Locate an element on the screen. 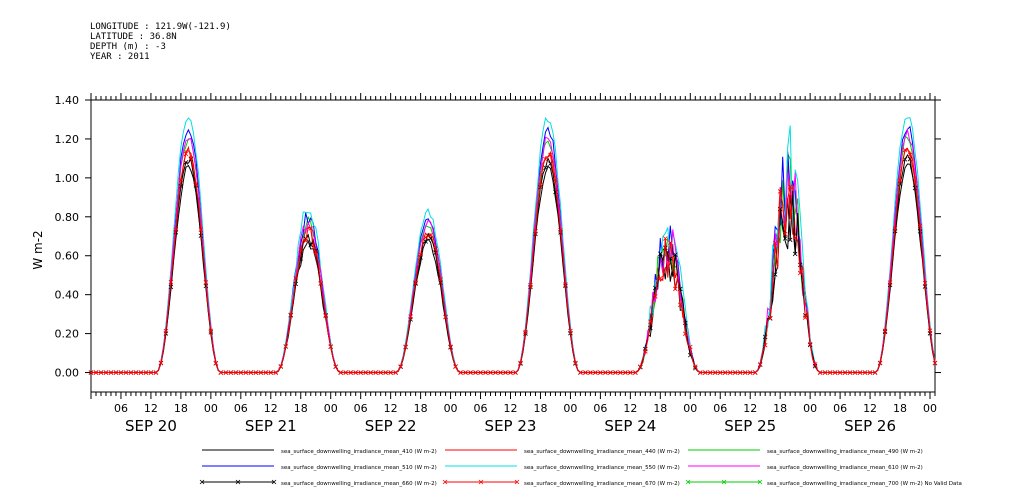 Image resolution: width=1009 pixels, height=504 pixels. longitude-label: LONGITUDE : 121.9W(-121.9) is located at coordinates (160, 27).